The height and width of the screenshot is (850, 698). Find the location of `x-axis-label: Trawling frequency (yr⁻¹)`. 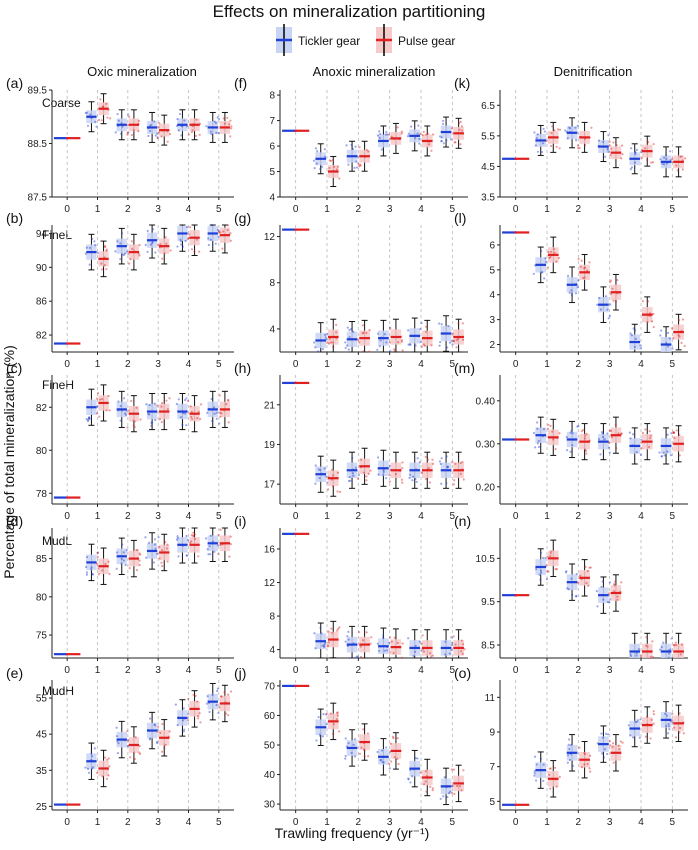

x-axis-label: Trawling frequency (yr⁻¹) is located at coordinates (352, 833).